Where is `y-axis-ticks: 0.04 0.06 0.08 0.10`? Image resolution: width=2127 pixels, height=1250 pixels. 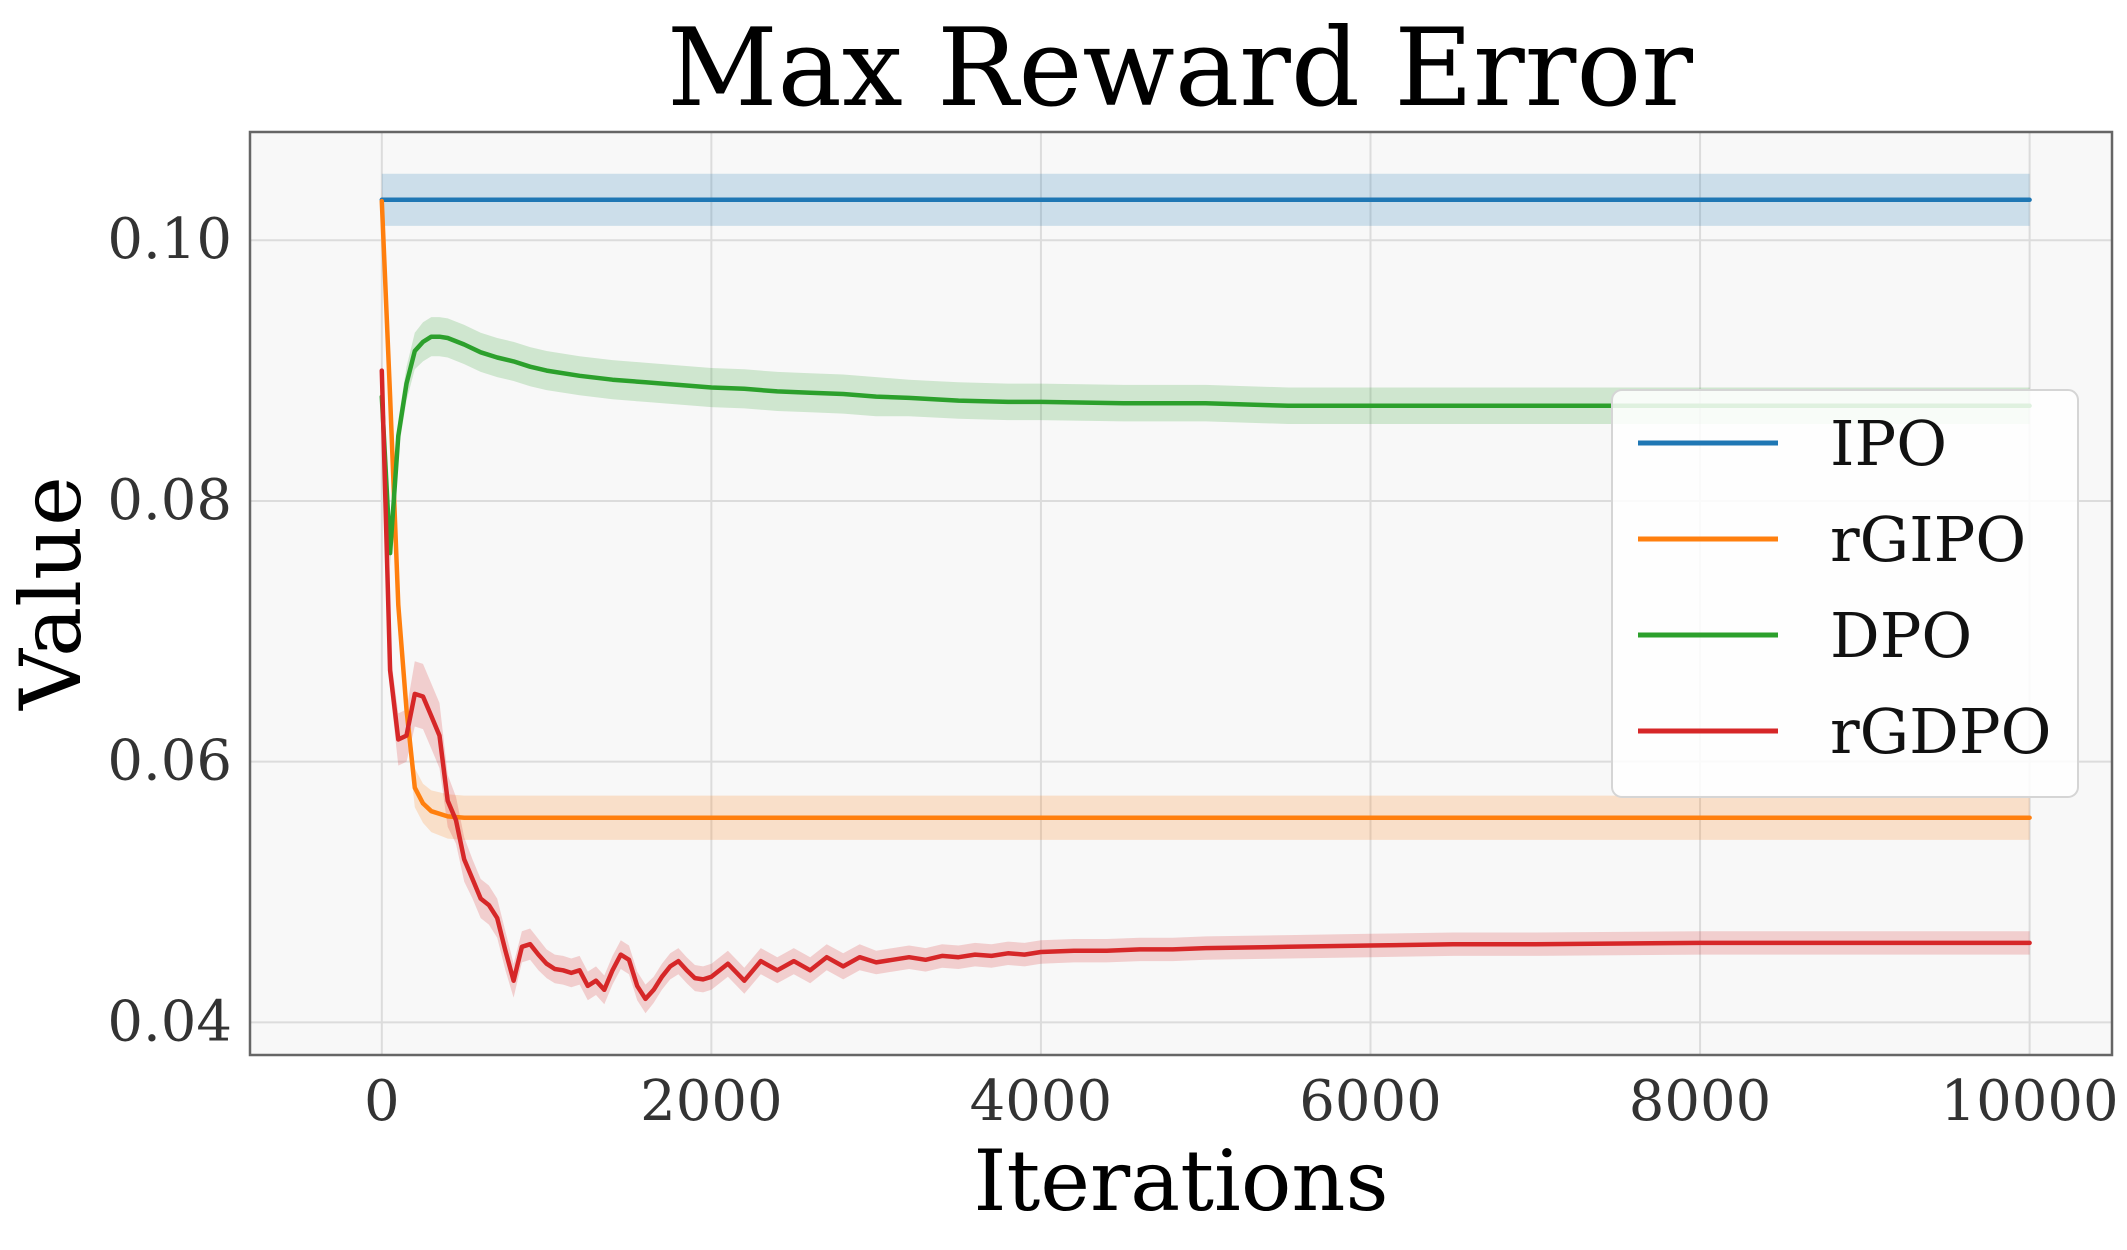
y-axis-ticks: 0.04 0.06 0.08 0.10 is located at coordinates (169, 630).